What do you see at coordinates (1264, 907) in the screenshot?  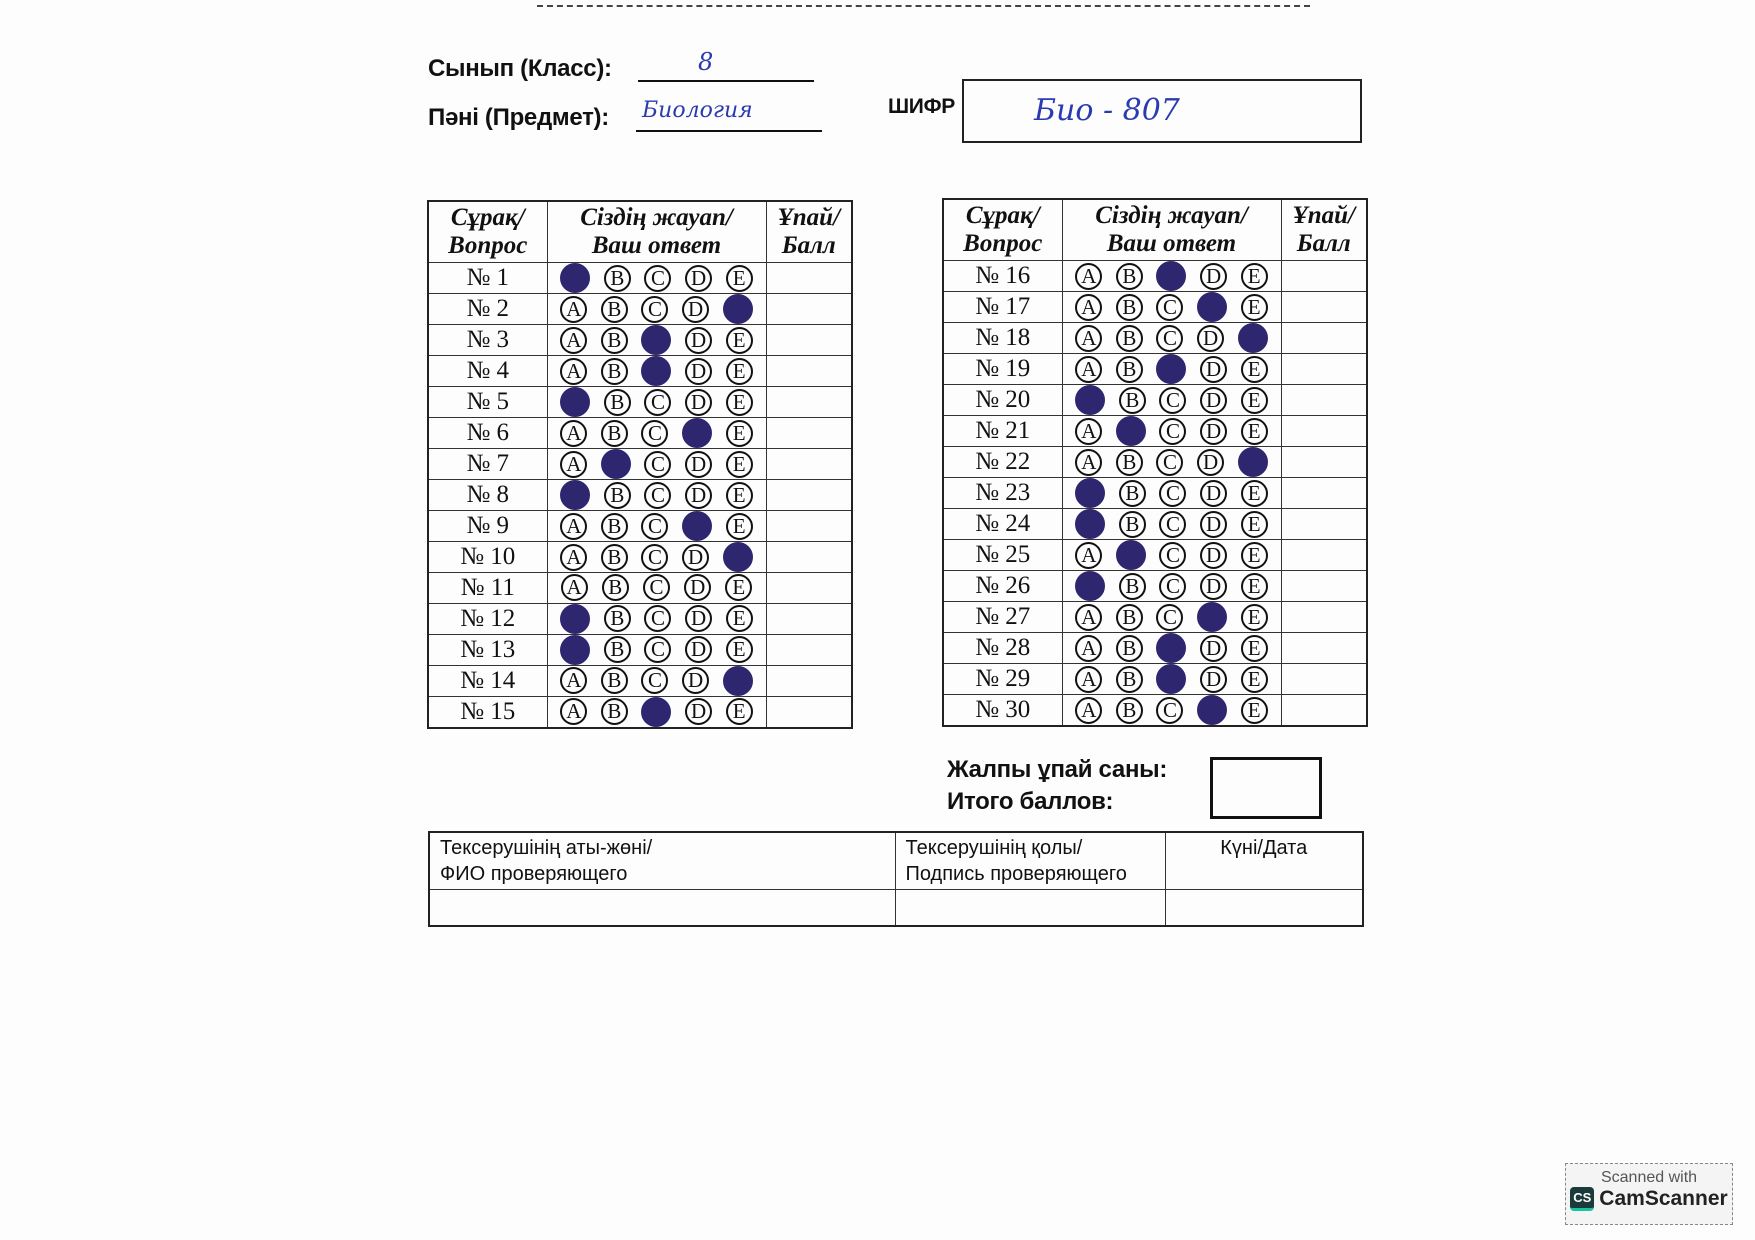 I see `checker-date-field` at bounding box center [1264, 907].